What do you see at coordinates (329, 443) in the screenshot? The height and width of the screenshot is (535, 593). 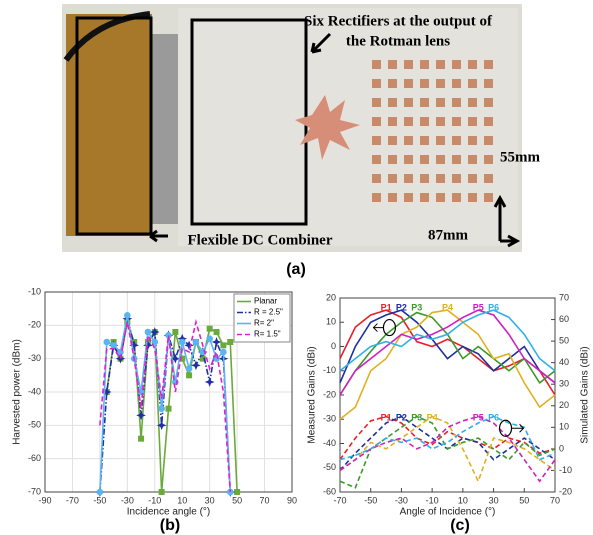 I see `y-tick-label: -40` at bounding box center [329, 443].